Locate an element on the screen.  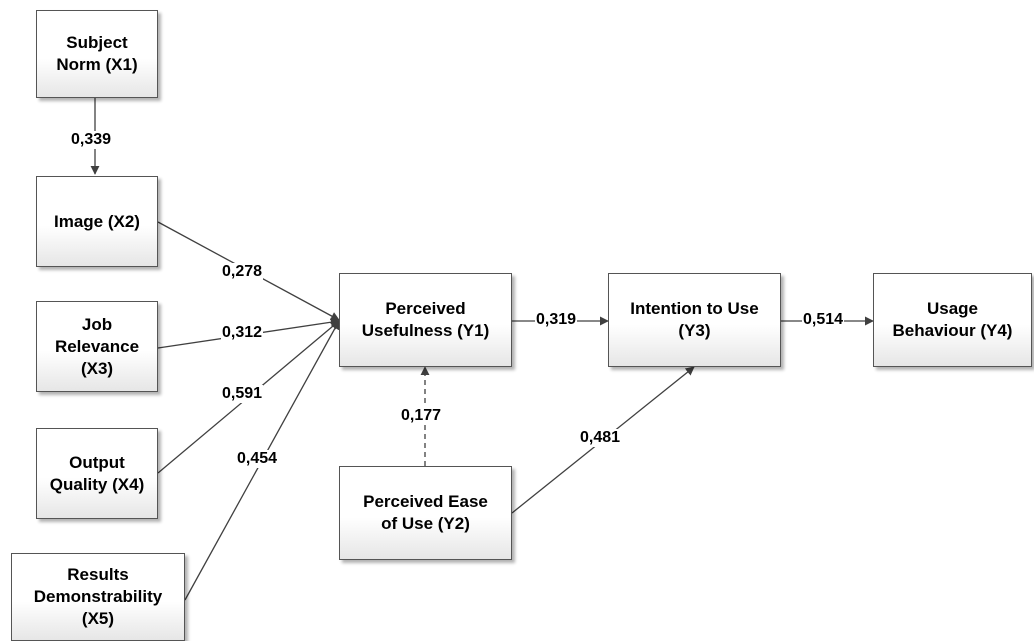
label-y2-y3: 0,481 is located at coordinates (600, 438).